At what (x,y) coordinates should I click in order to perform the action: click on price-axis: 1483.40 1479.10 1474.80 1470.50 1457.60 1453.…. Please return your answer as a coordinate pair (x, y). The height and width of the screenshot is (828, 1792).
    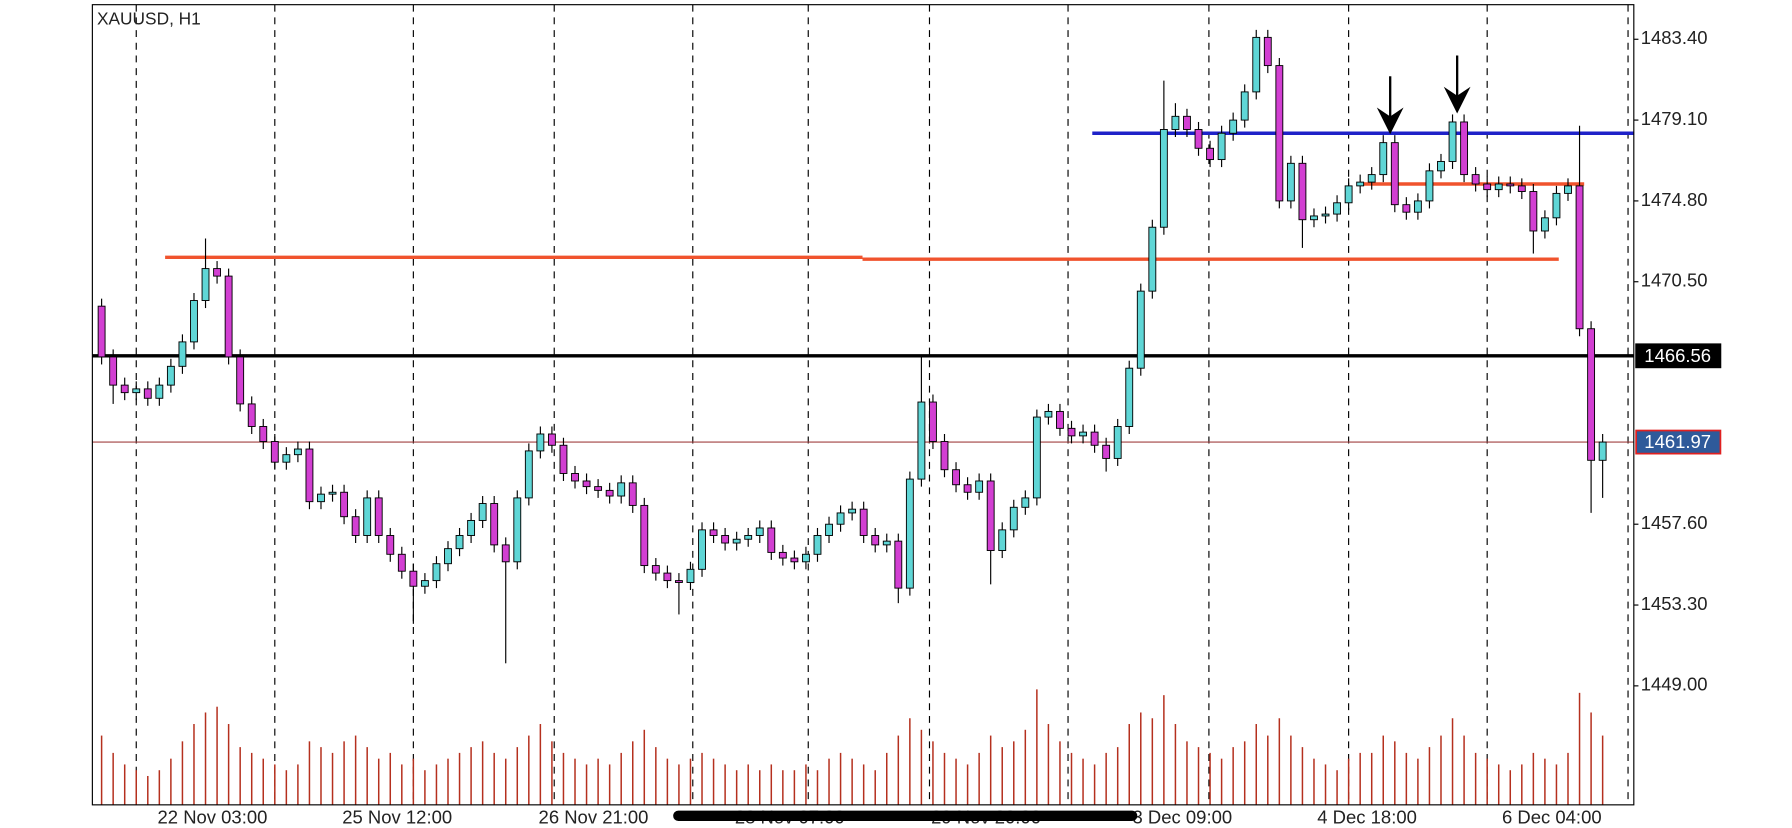
    Looking at the image, I should click on (1677, 361).